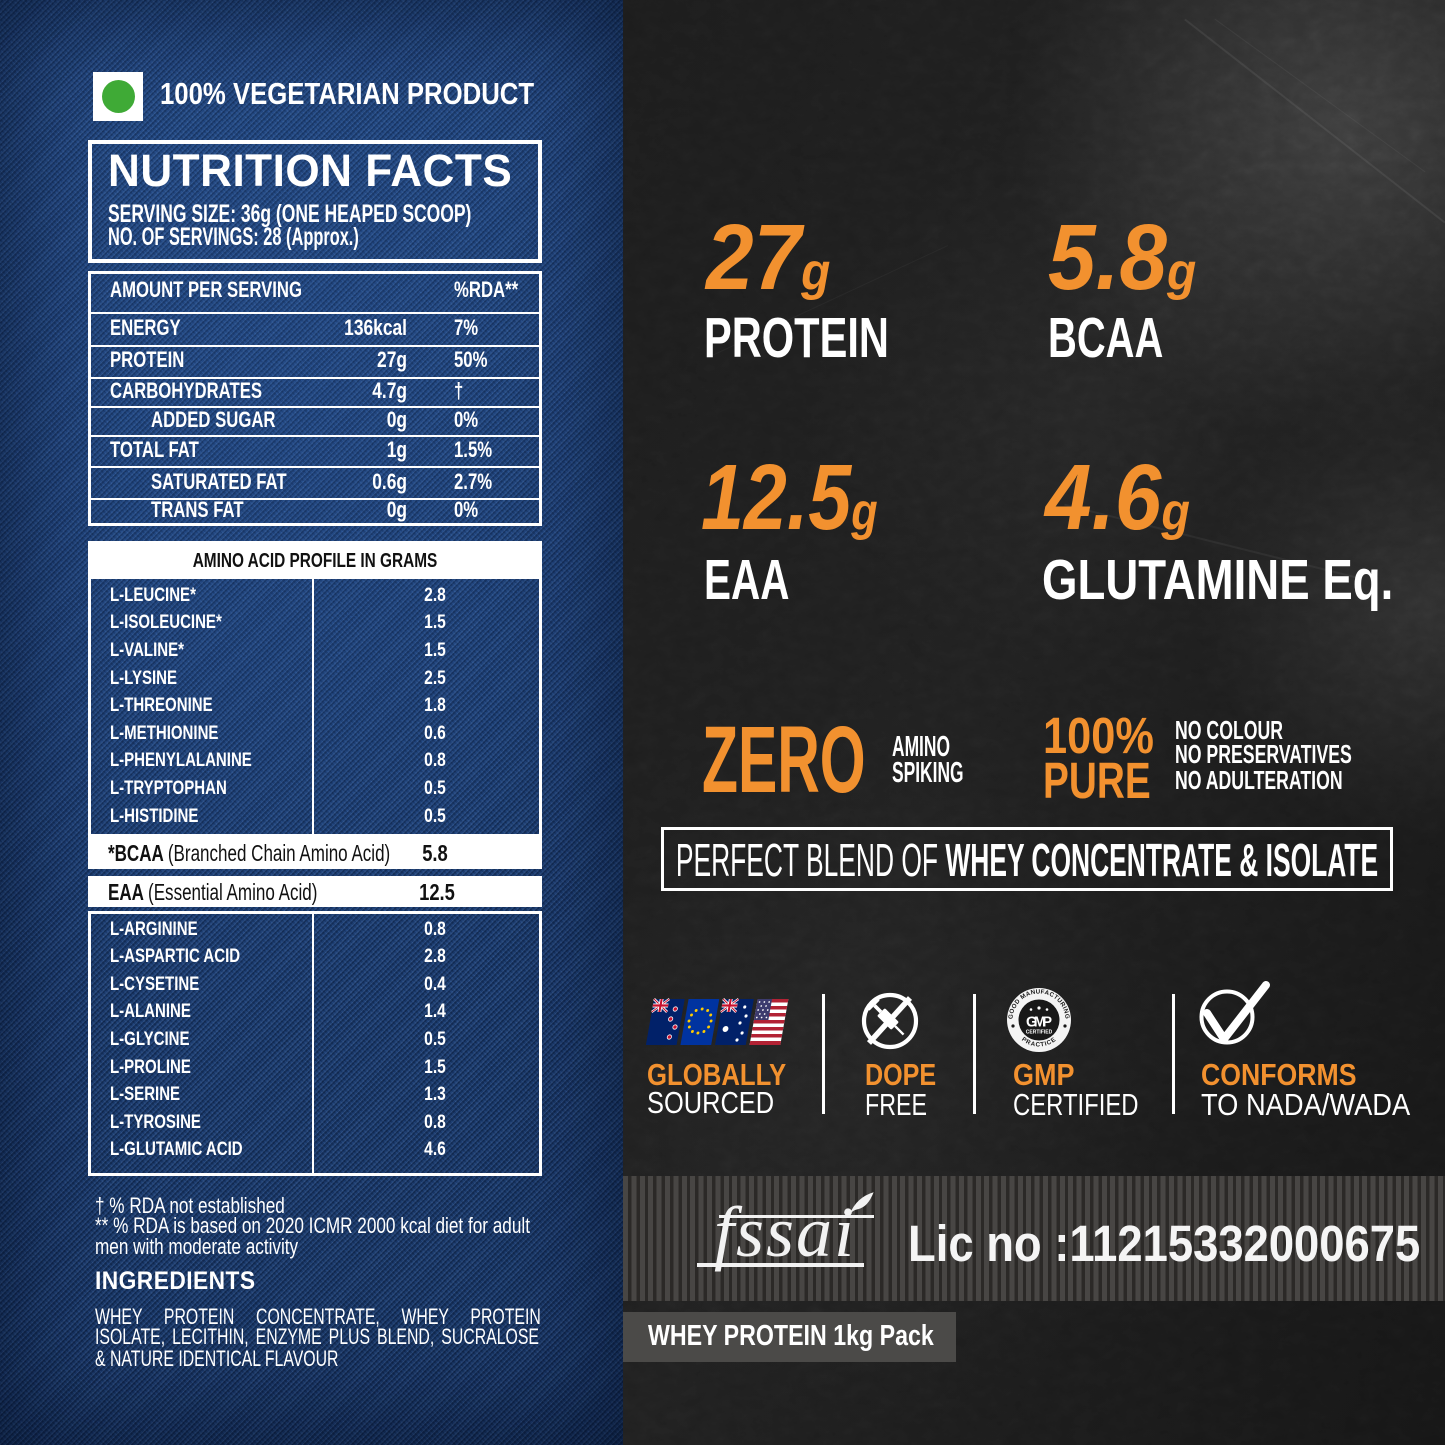  I want to click on svg-text: GMP, so click(1039, 1023).